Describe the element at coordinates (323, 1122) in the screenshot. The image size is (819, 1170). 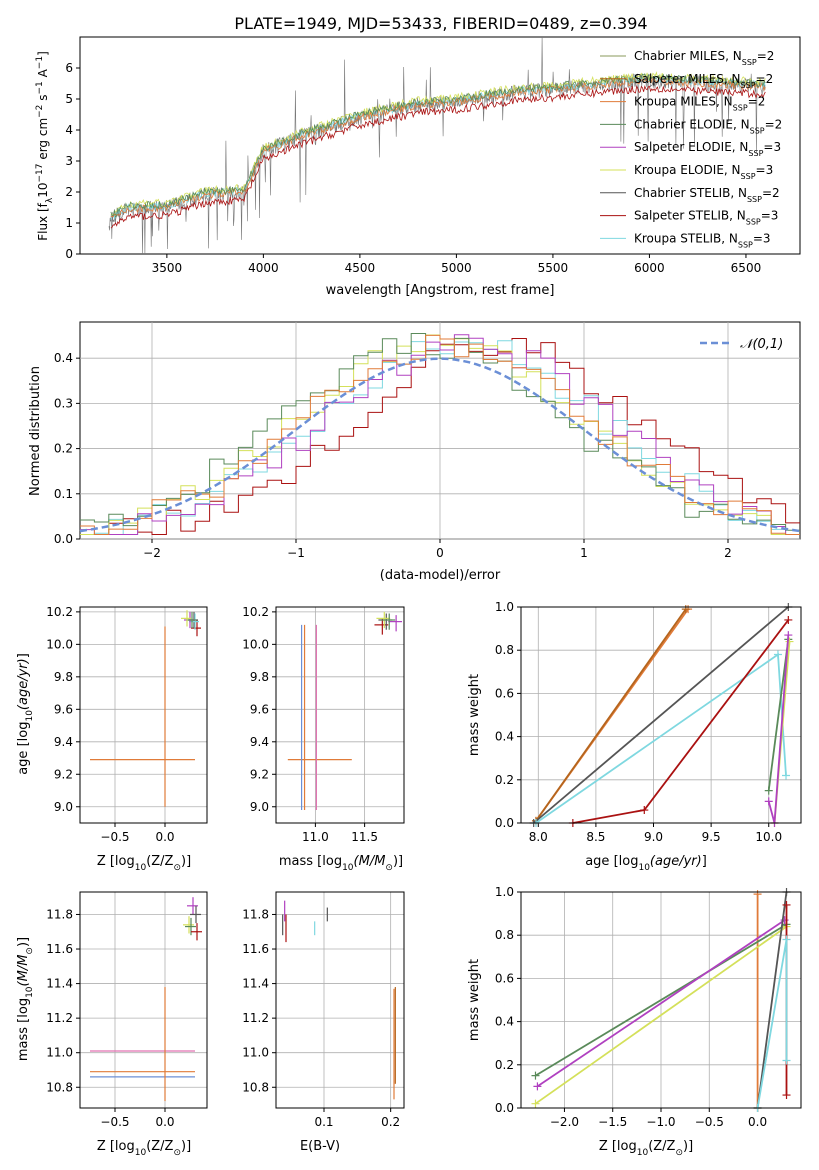
I see `x-tick-label: 0.1` at that location.